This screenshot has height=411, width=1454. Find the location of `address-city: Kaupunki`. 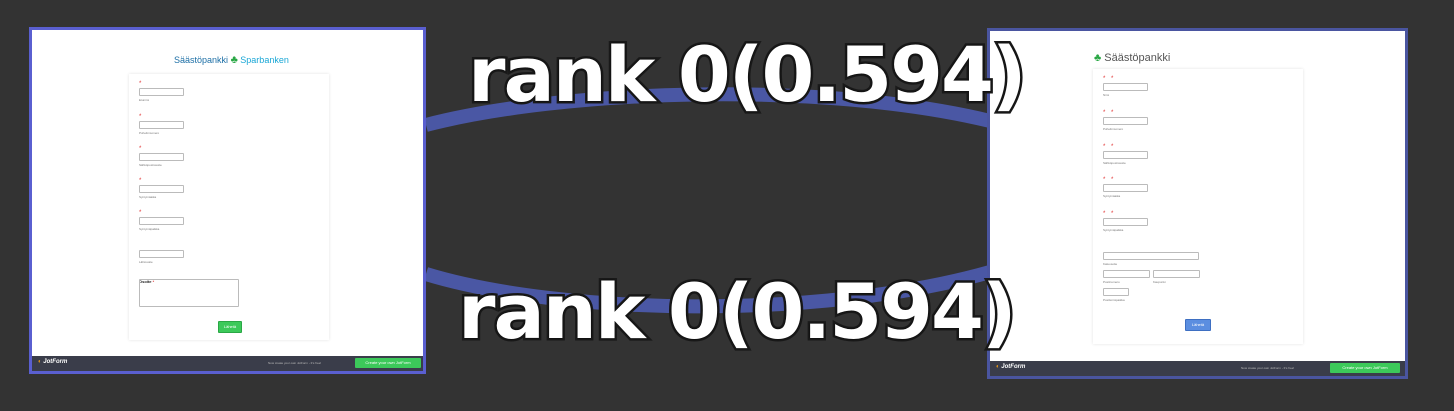

address-city: Kaupunki is located at coordinates (1176, 277).